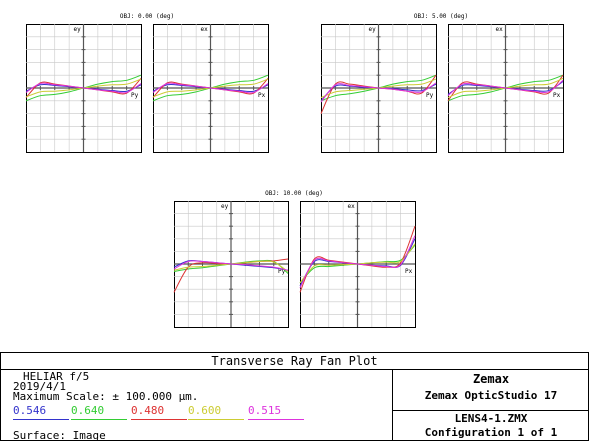 This screenshot has height=442, width=590. Describe the element at coordinates (148, 410) in the screenshot. I see `wavelength-label: 0.480` at that location.